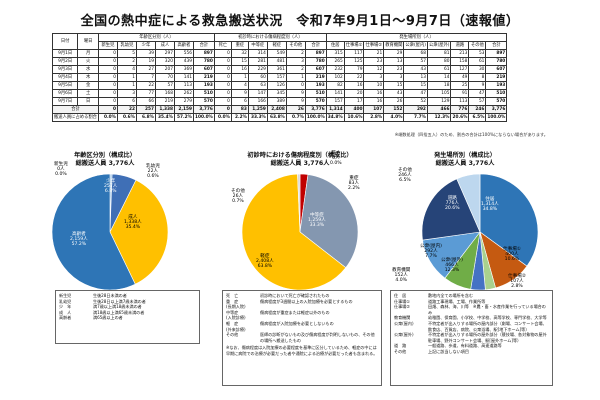 Image resolution: width=600 pixels, height=400 pixels. Describe the element at coordinates (405, 176) in the screenshot. I see `pie-label: その他 246人 6.5%` at that location.